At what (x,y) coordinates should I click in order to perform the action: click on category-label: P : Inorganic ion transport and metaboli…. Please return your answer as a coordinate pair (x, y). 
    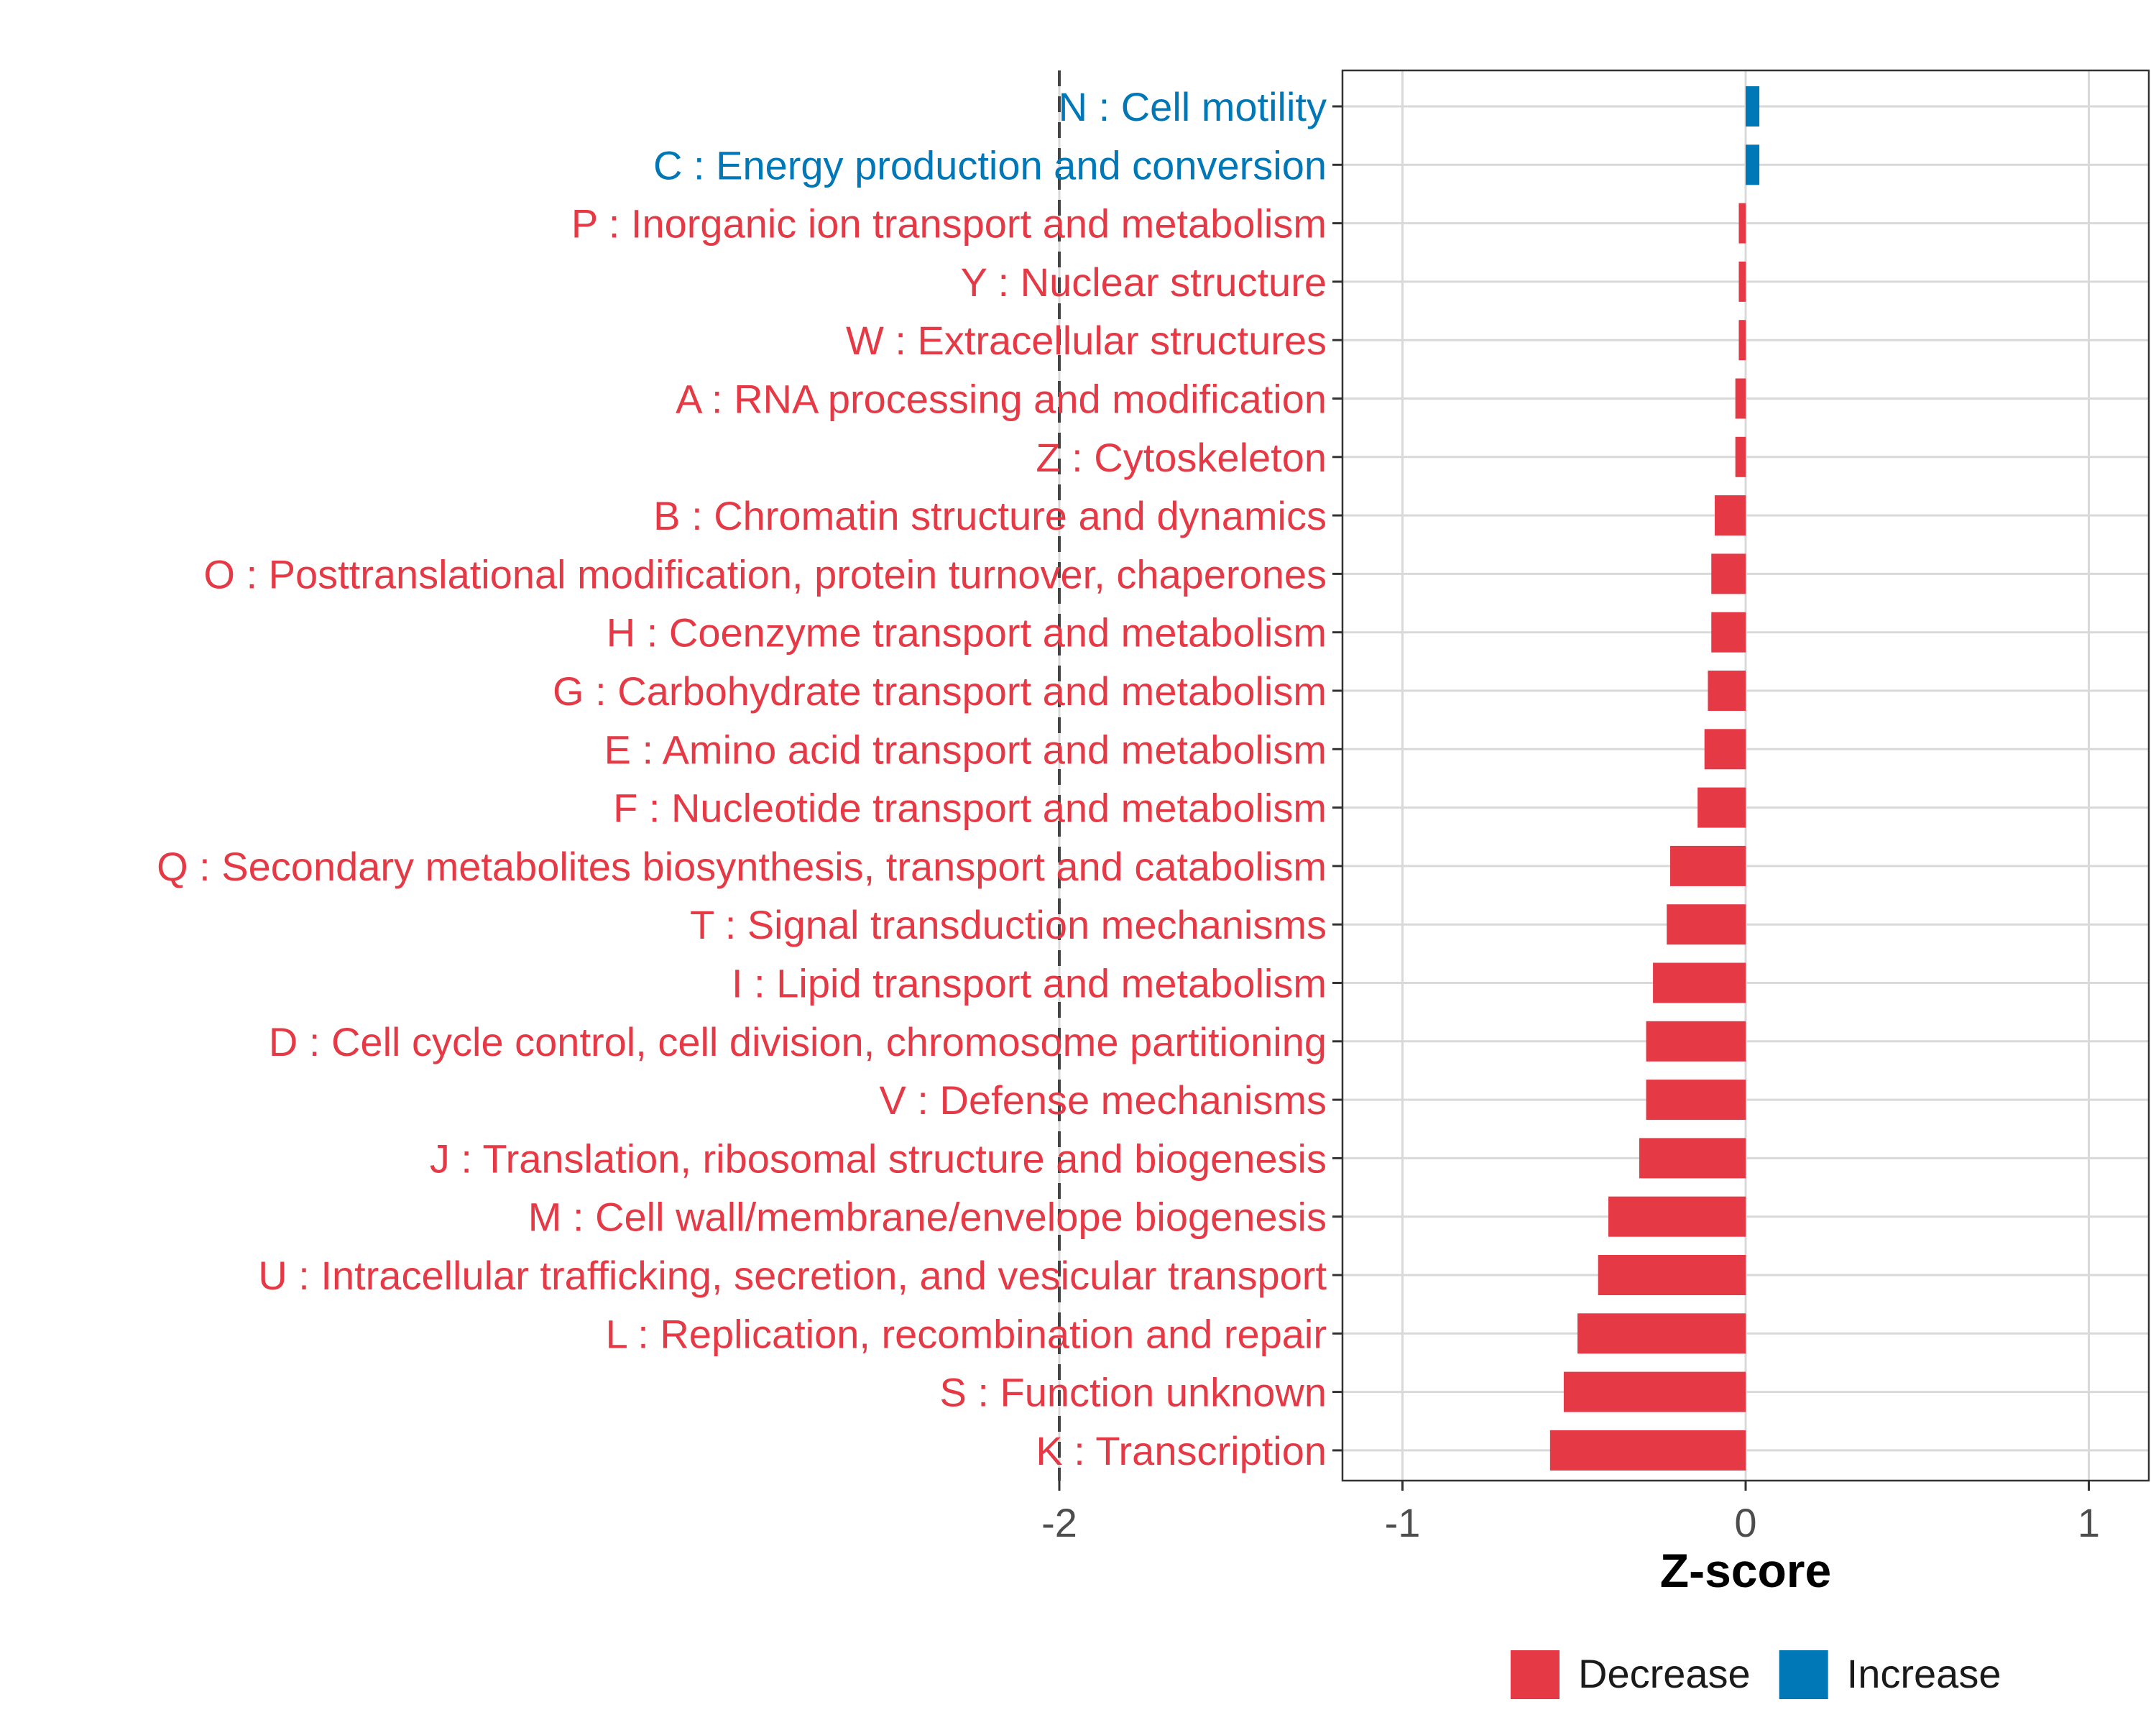
    Looking at the image, I should click on (949, 224).